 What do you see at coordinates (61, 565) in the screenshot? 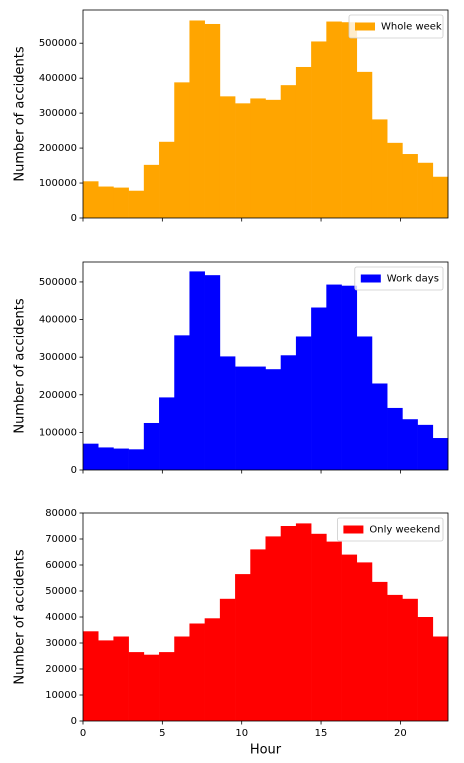
I see `y-tick-label: 60000` at bounding box center [61, 565].